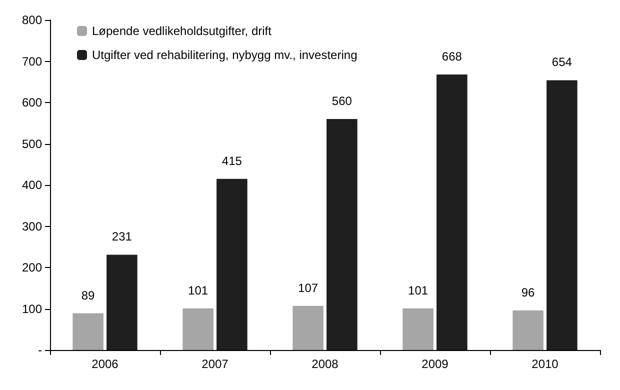 The height and width of the screenshot is (390, 620). What do you see at coordinates (32, 61) in the screenshot?
I see `y-tick-label: 700` at bounding box center [32, 61].